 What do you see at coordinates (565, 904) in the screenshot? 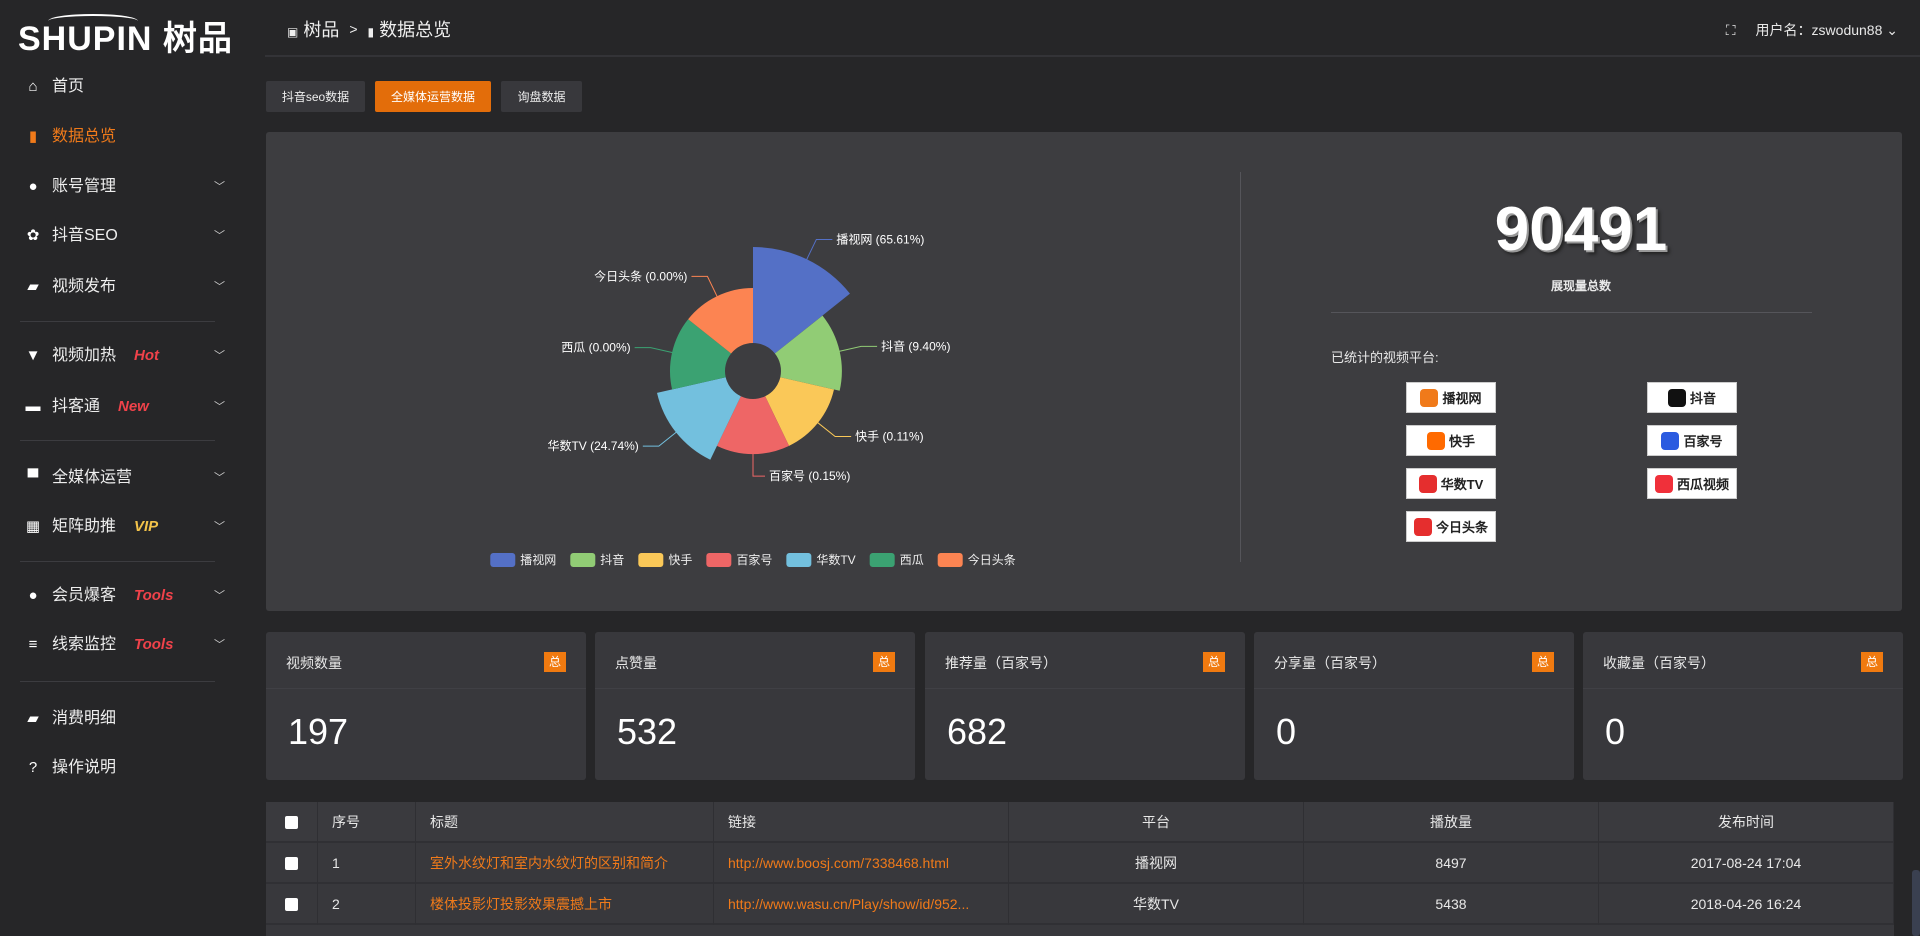
I see `table-cell: 楼体投影灯投影效果震撼上市` at bounding box center [565, 904].